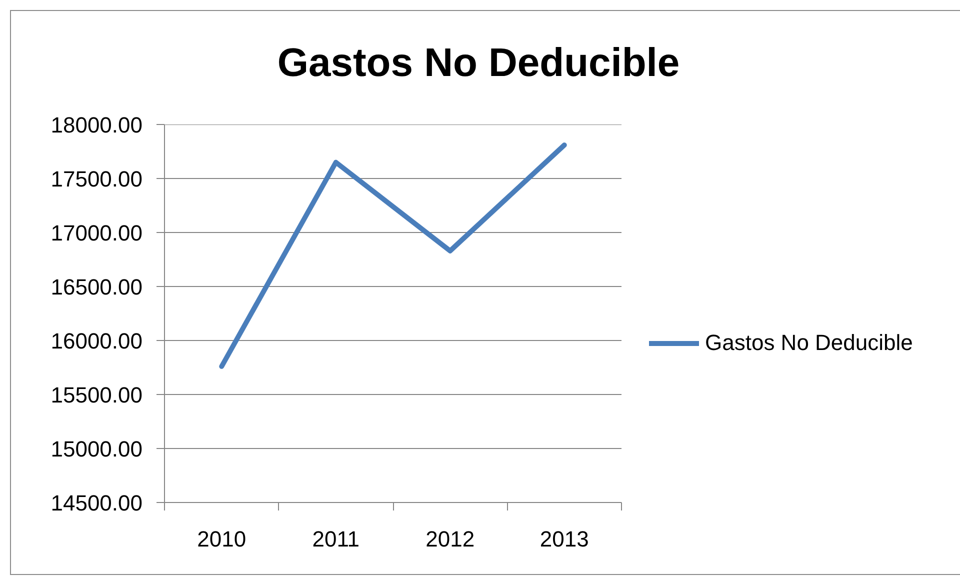 This screenshot has height=580, width=960. Describe the element at coordinates (96, 233) in the screenshot. I see `y-tick-label: 17000.00` at that location.